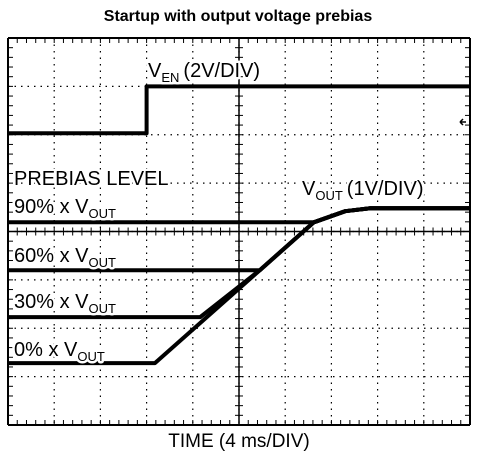 Image resolution: width=477 pixels, height=453 pixels. I want to click on chart-title: Startup with output voltage prebias, so click(238, 16).